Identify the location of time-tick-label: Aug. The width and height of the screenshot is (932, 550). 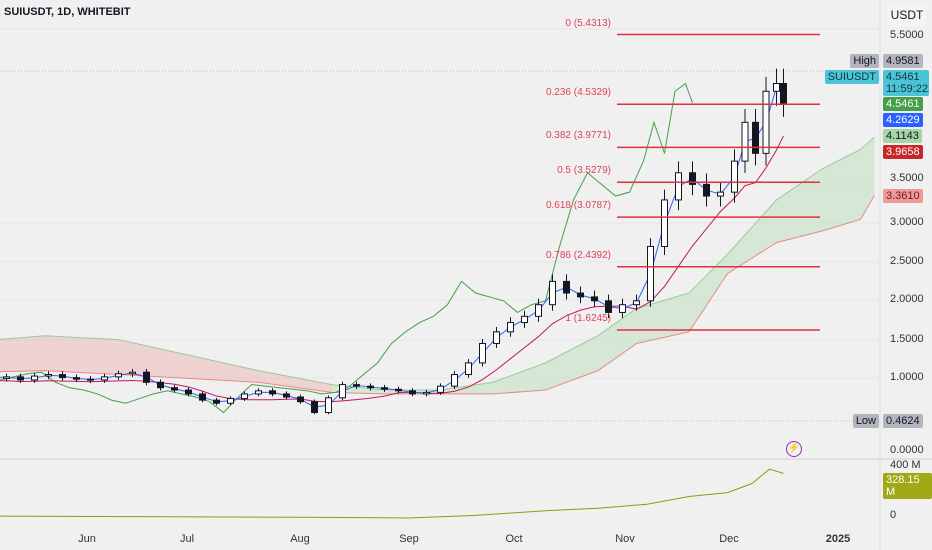
(300, 539).